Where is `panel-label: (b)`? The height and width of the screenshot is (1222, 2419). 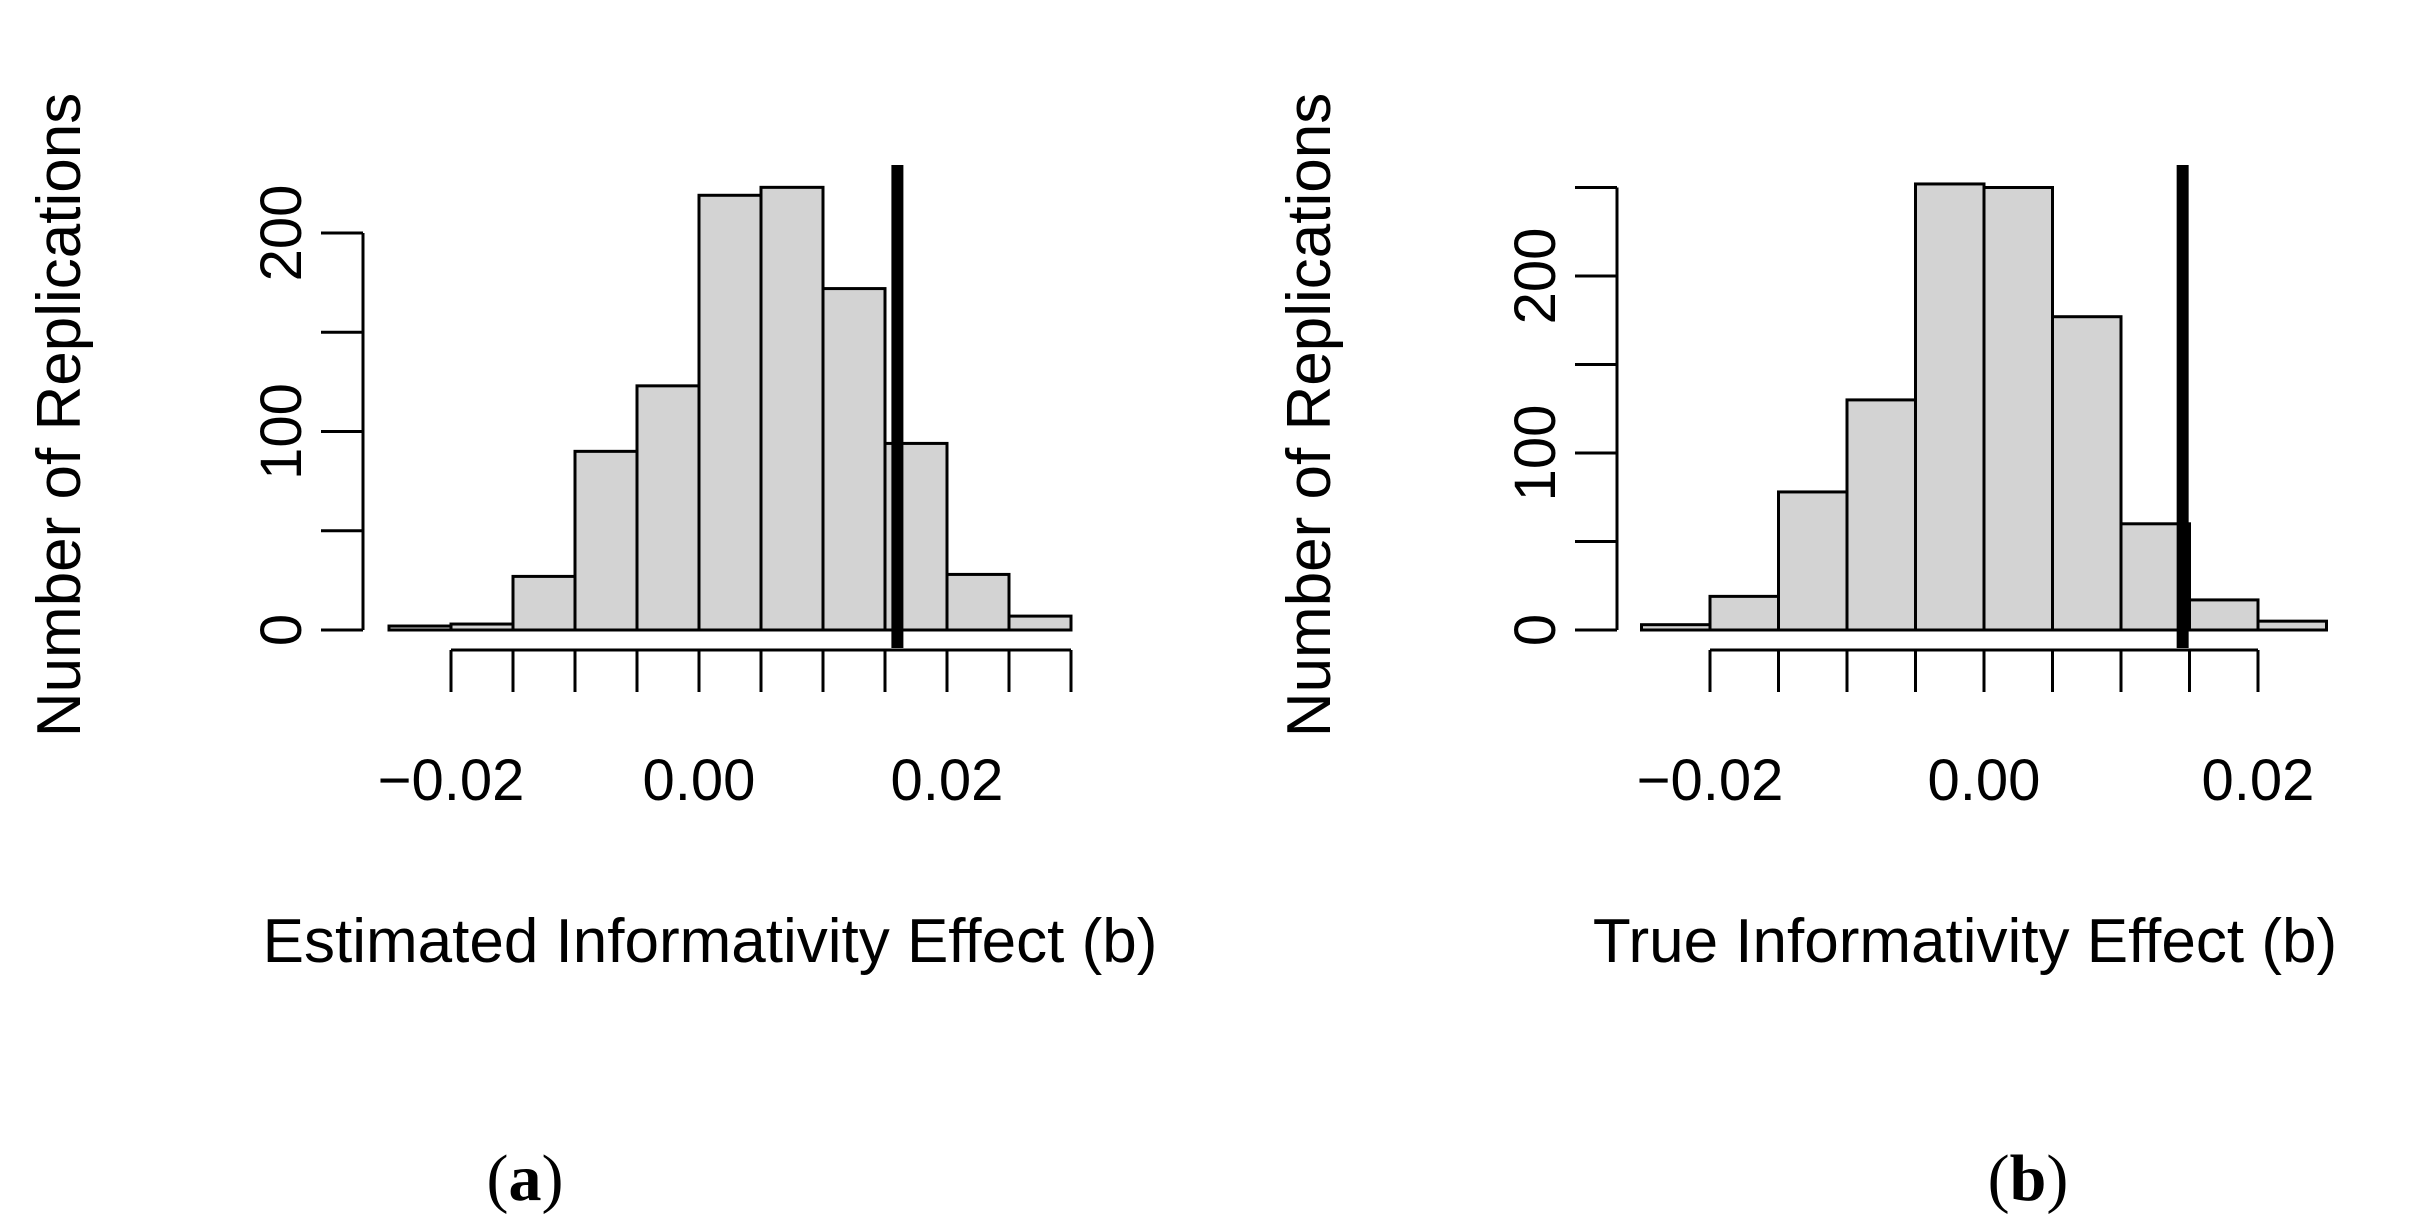 panel-label: (b) is located at coordinates (2028, 1178).